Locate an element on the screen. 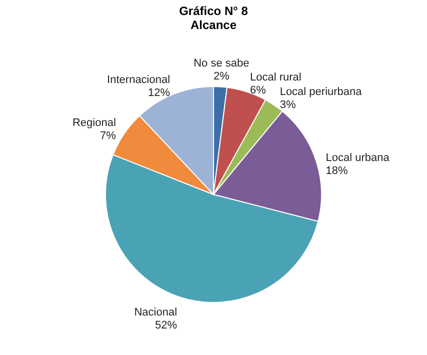 This screenshot has width=427, height=355. text: Alcance is located at coordinates (213, 25).